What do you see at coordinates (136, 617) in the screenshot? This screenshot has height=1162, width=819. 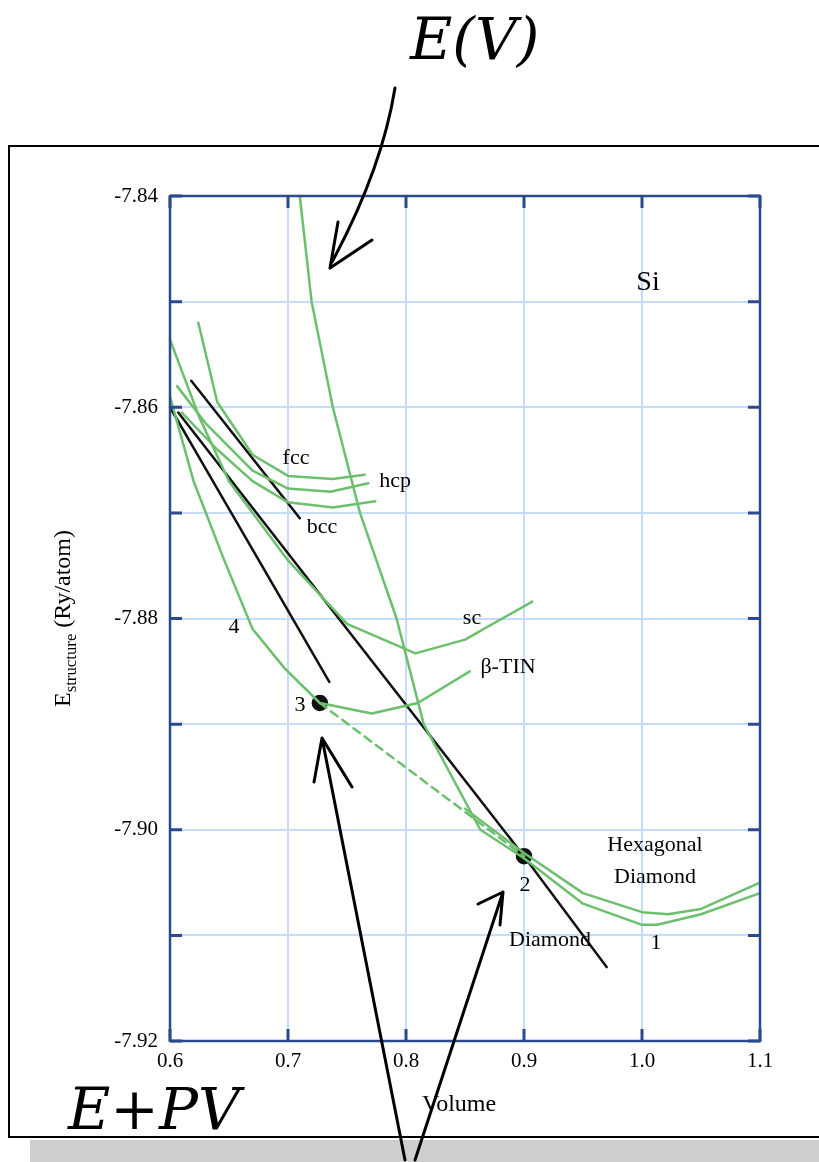 I see `y-tick-label: -7.88` at bounding box center [136, 617].